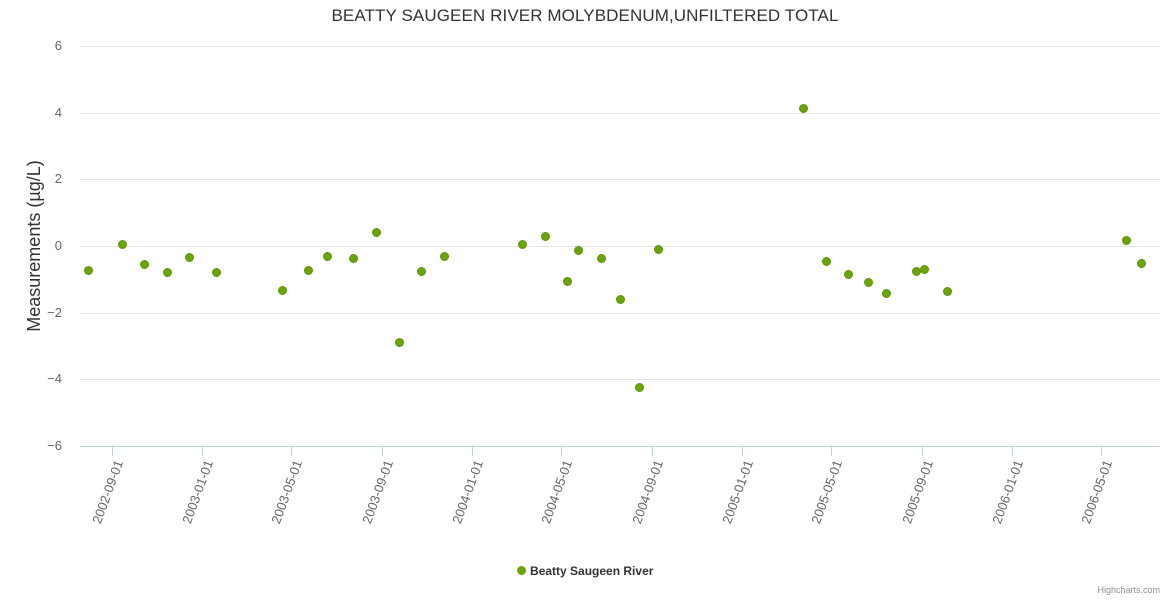 The width and height of the screenshot is (1170, 600). Describe the element at coordinates (58, 245) in the screenshot. I see `y-axis-tick-label: 0` at that location.